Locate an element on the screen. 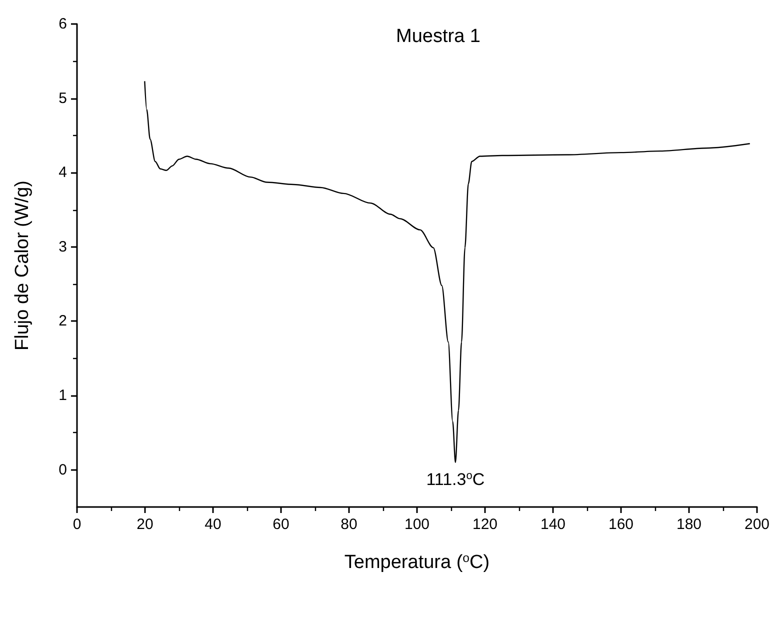 This screenshot has width=779, height=621. y-tick-label: 0 is located at coordinates (62, 469).